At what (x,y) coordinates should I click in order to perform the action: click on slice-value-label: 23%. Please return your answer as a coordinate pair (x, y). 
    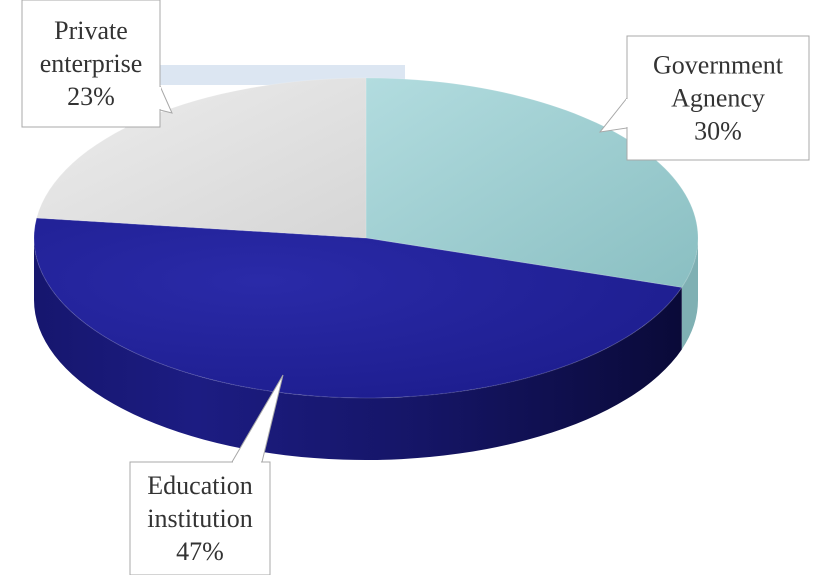
    Looking at the image, I should click on (91, 96).